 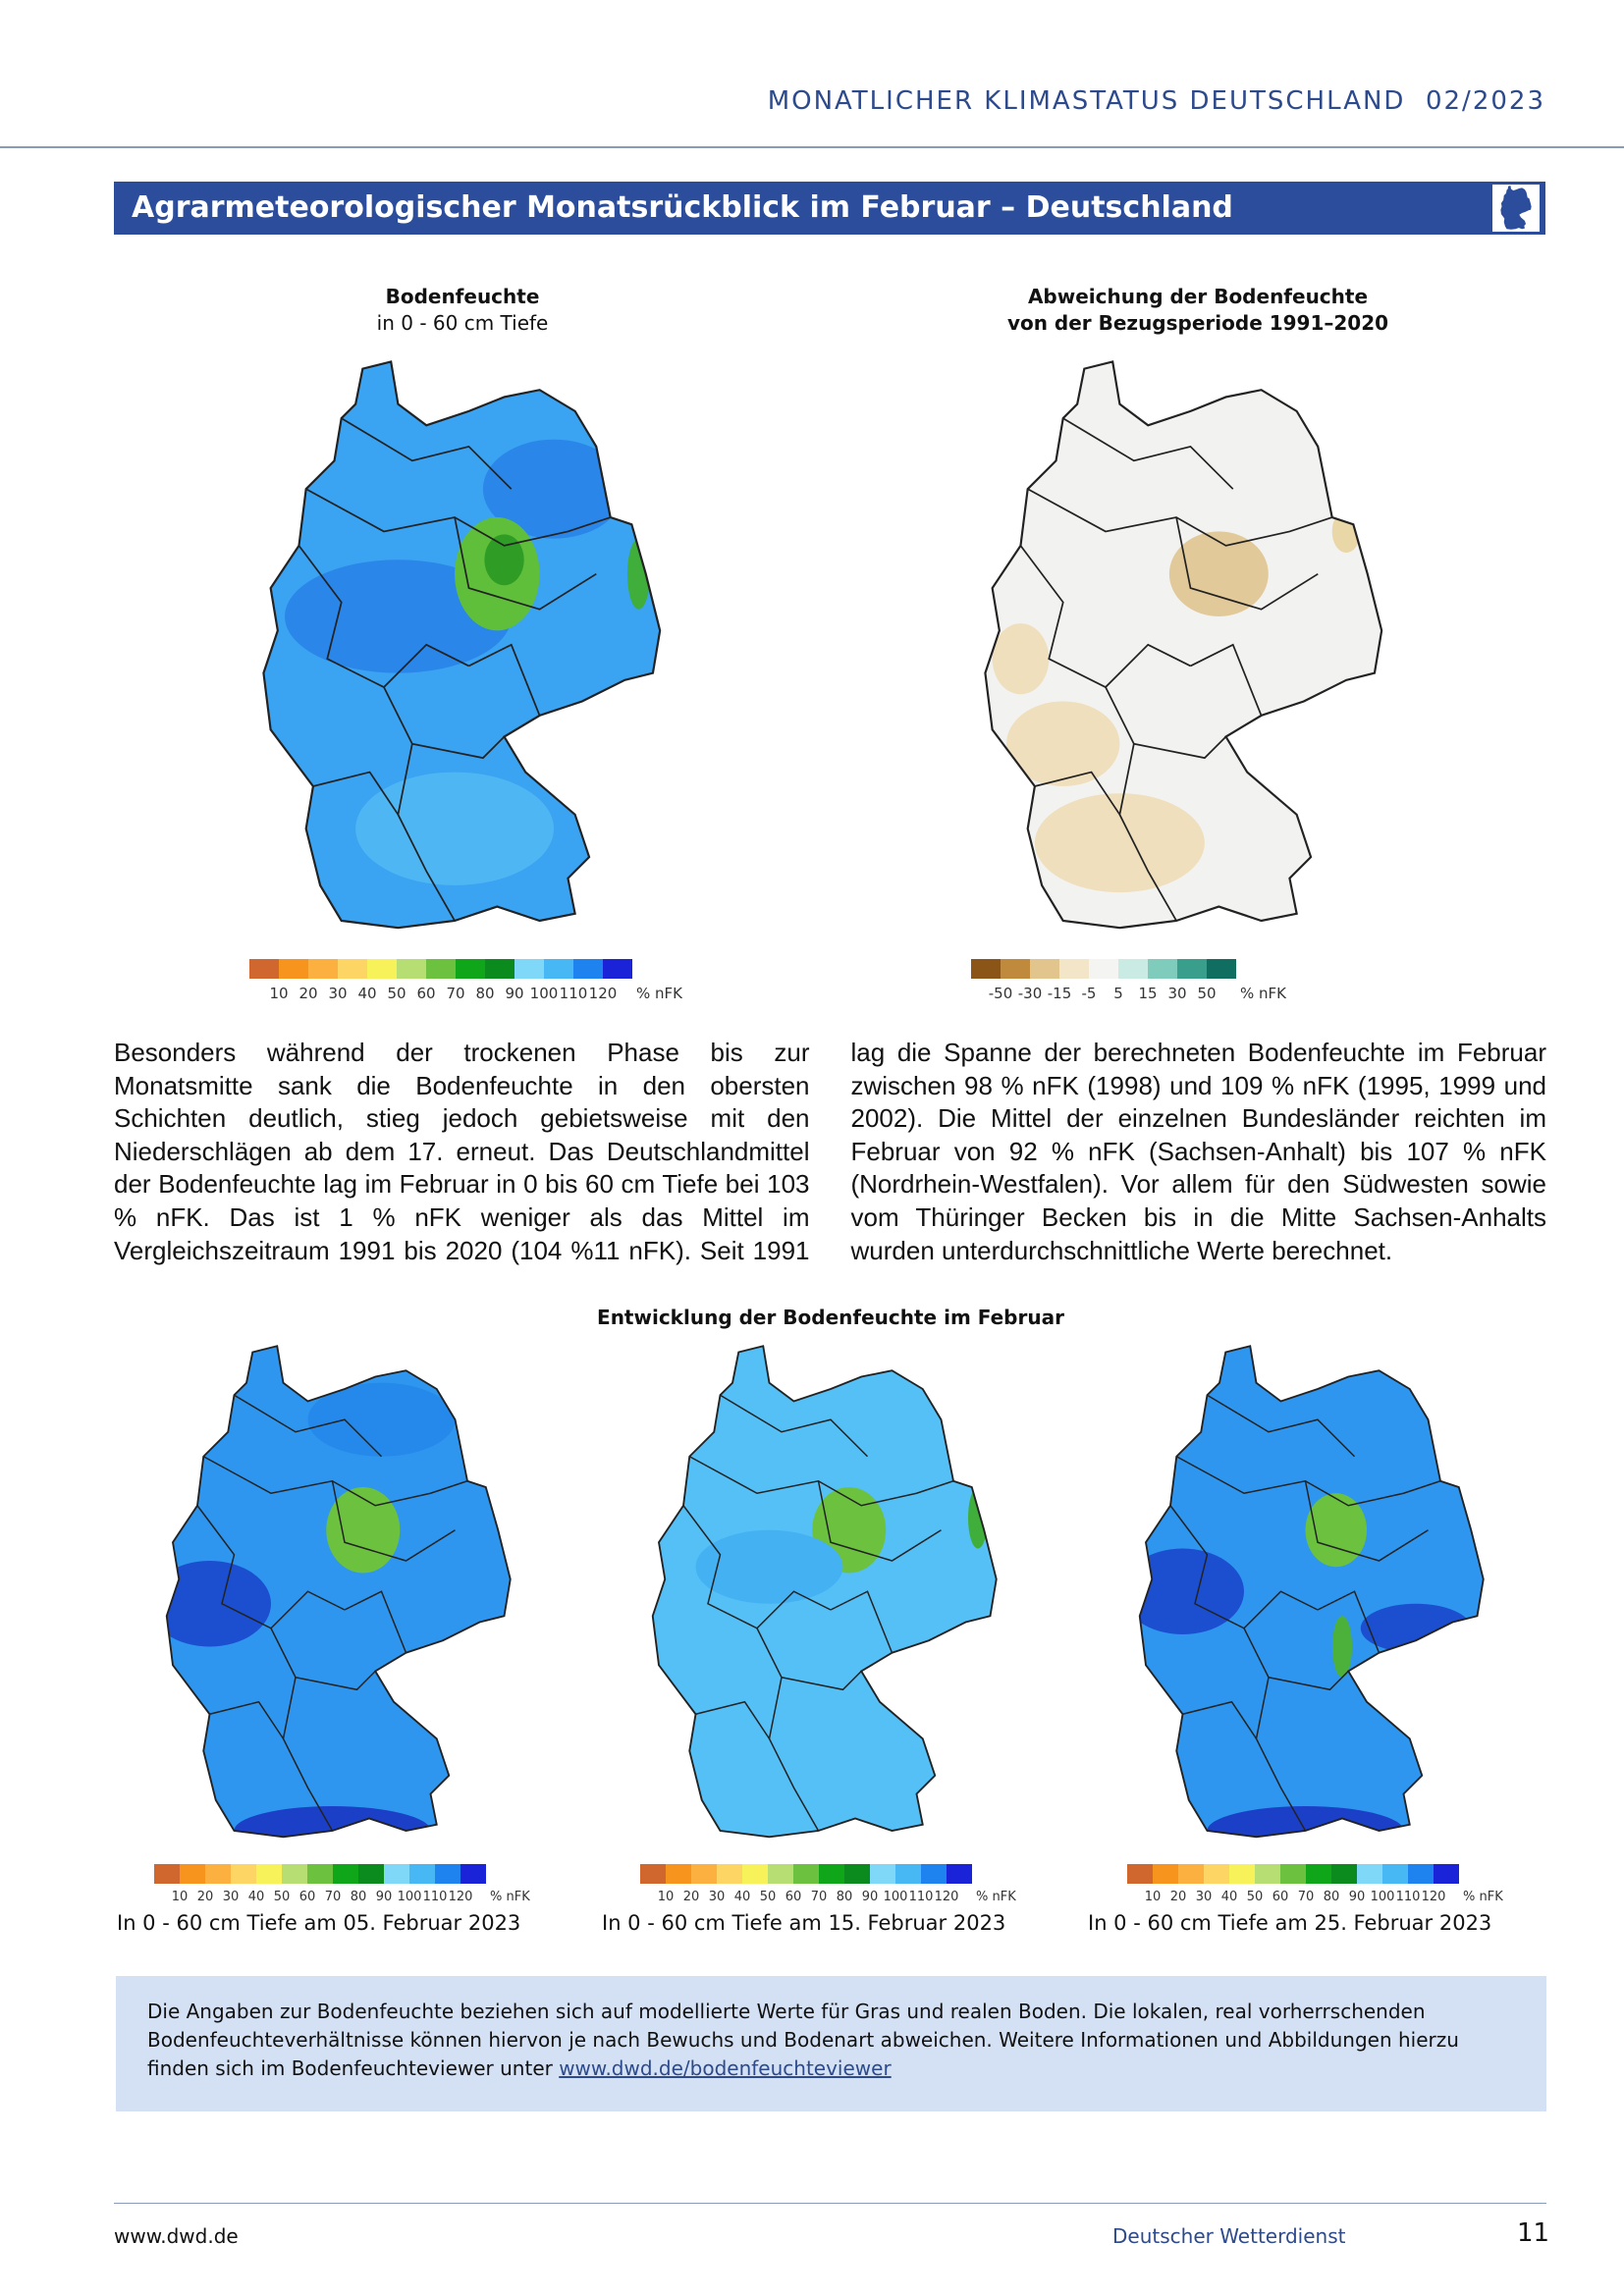 I want to click on caption: In 0 - 60 cm Tiefe am 25. Februar 2023, so click(x=1290, y=1923).